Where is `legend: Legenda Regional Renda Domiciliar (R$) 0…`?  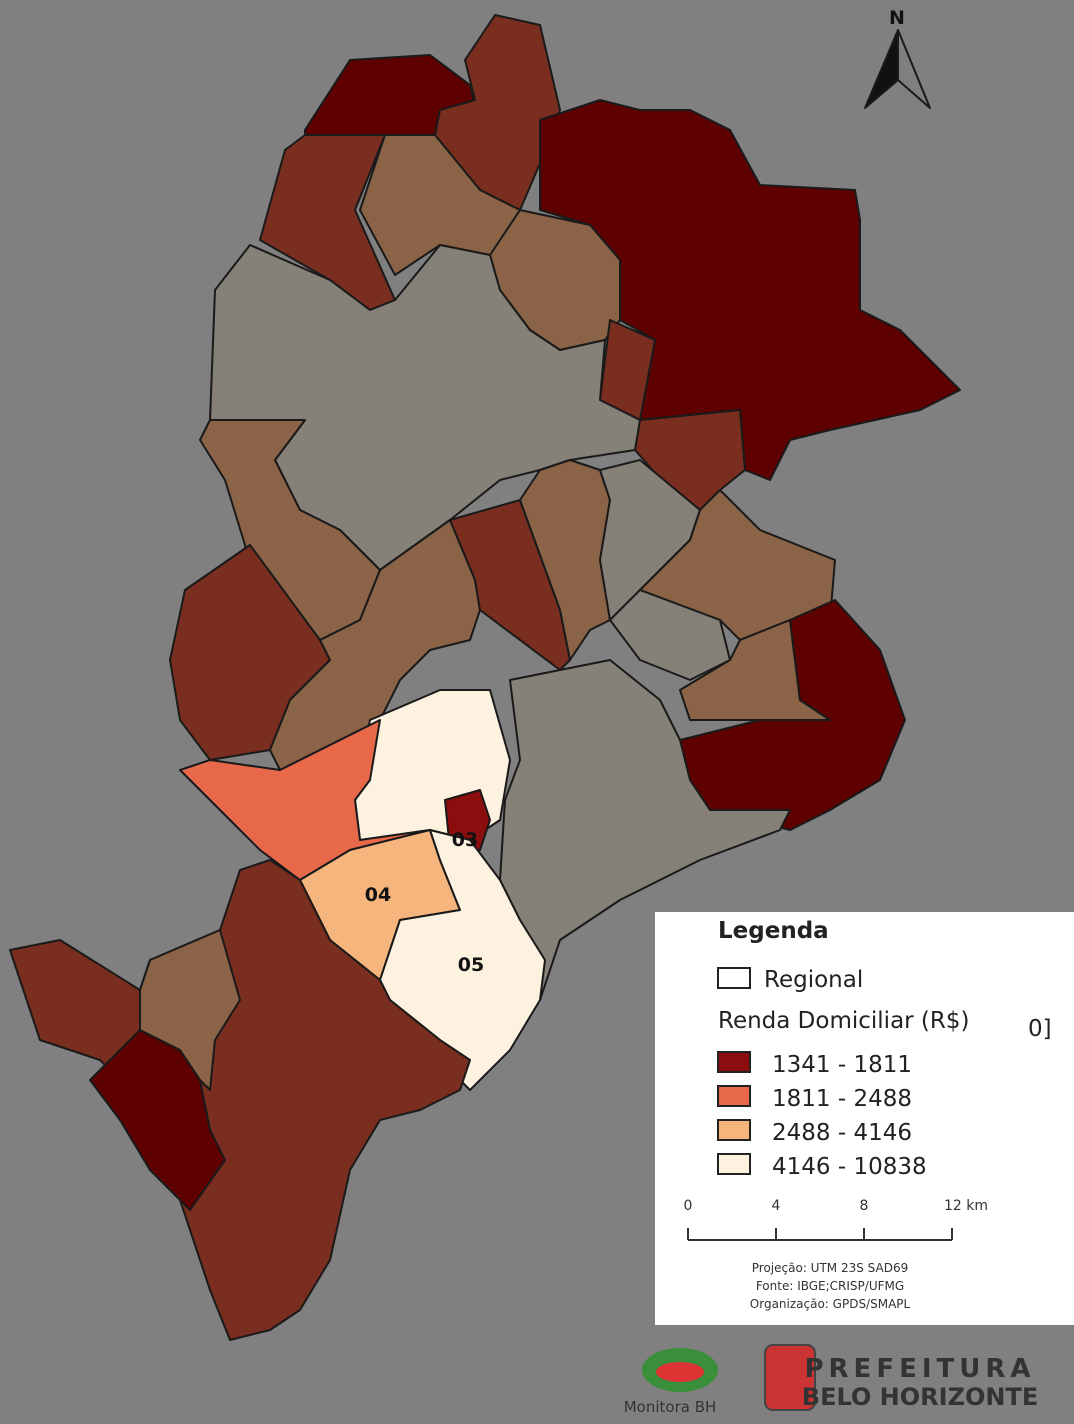
legend: Legenda Regional Renda Domiciliar (R$) 0… is located at coordinates (864, 1118).